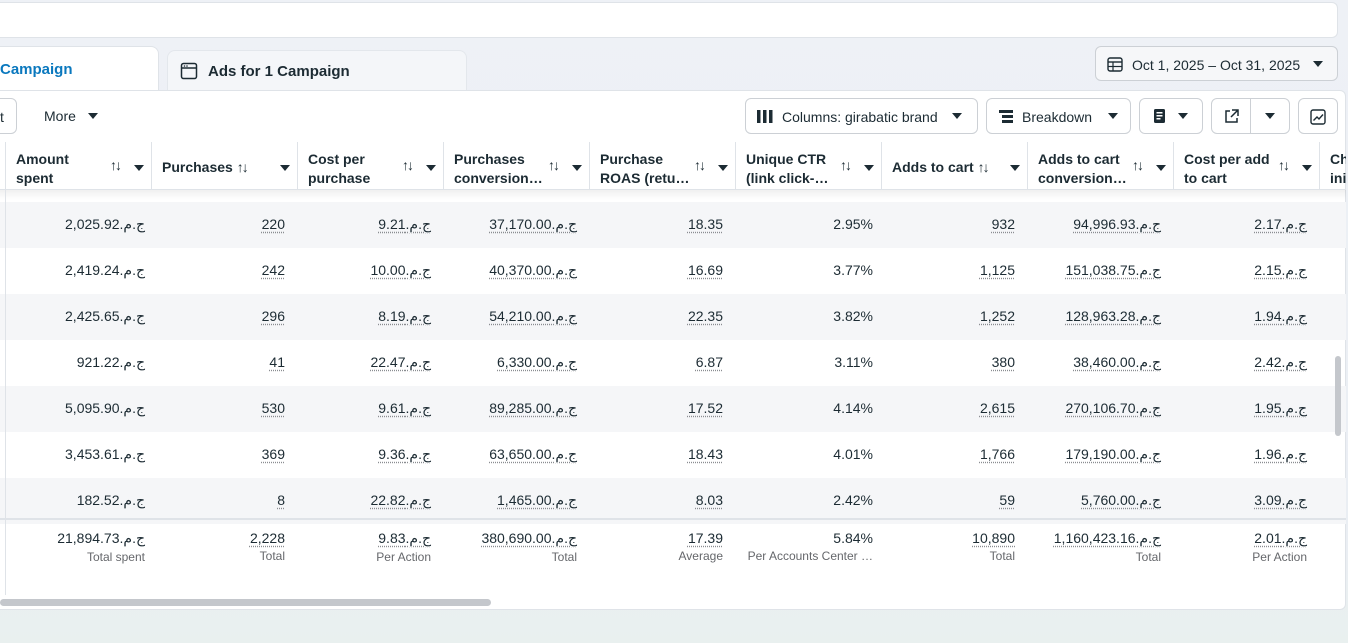 The height and width of the screenshot is (643, 1348). Describe the element at coordinates (245, 602) in the screenshot. I see `horizontal-scrollbar` at that location.